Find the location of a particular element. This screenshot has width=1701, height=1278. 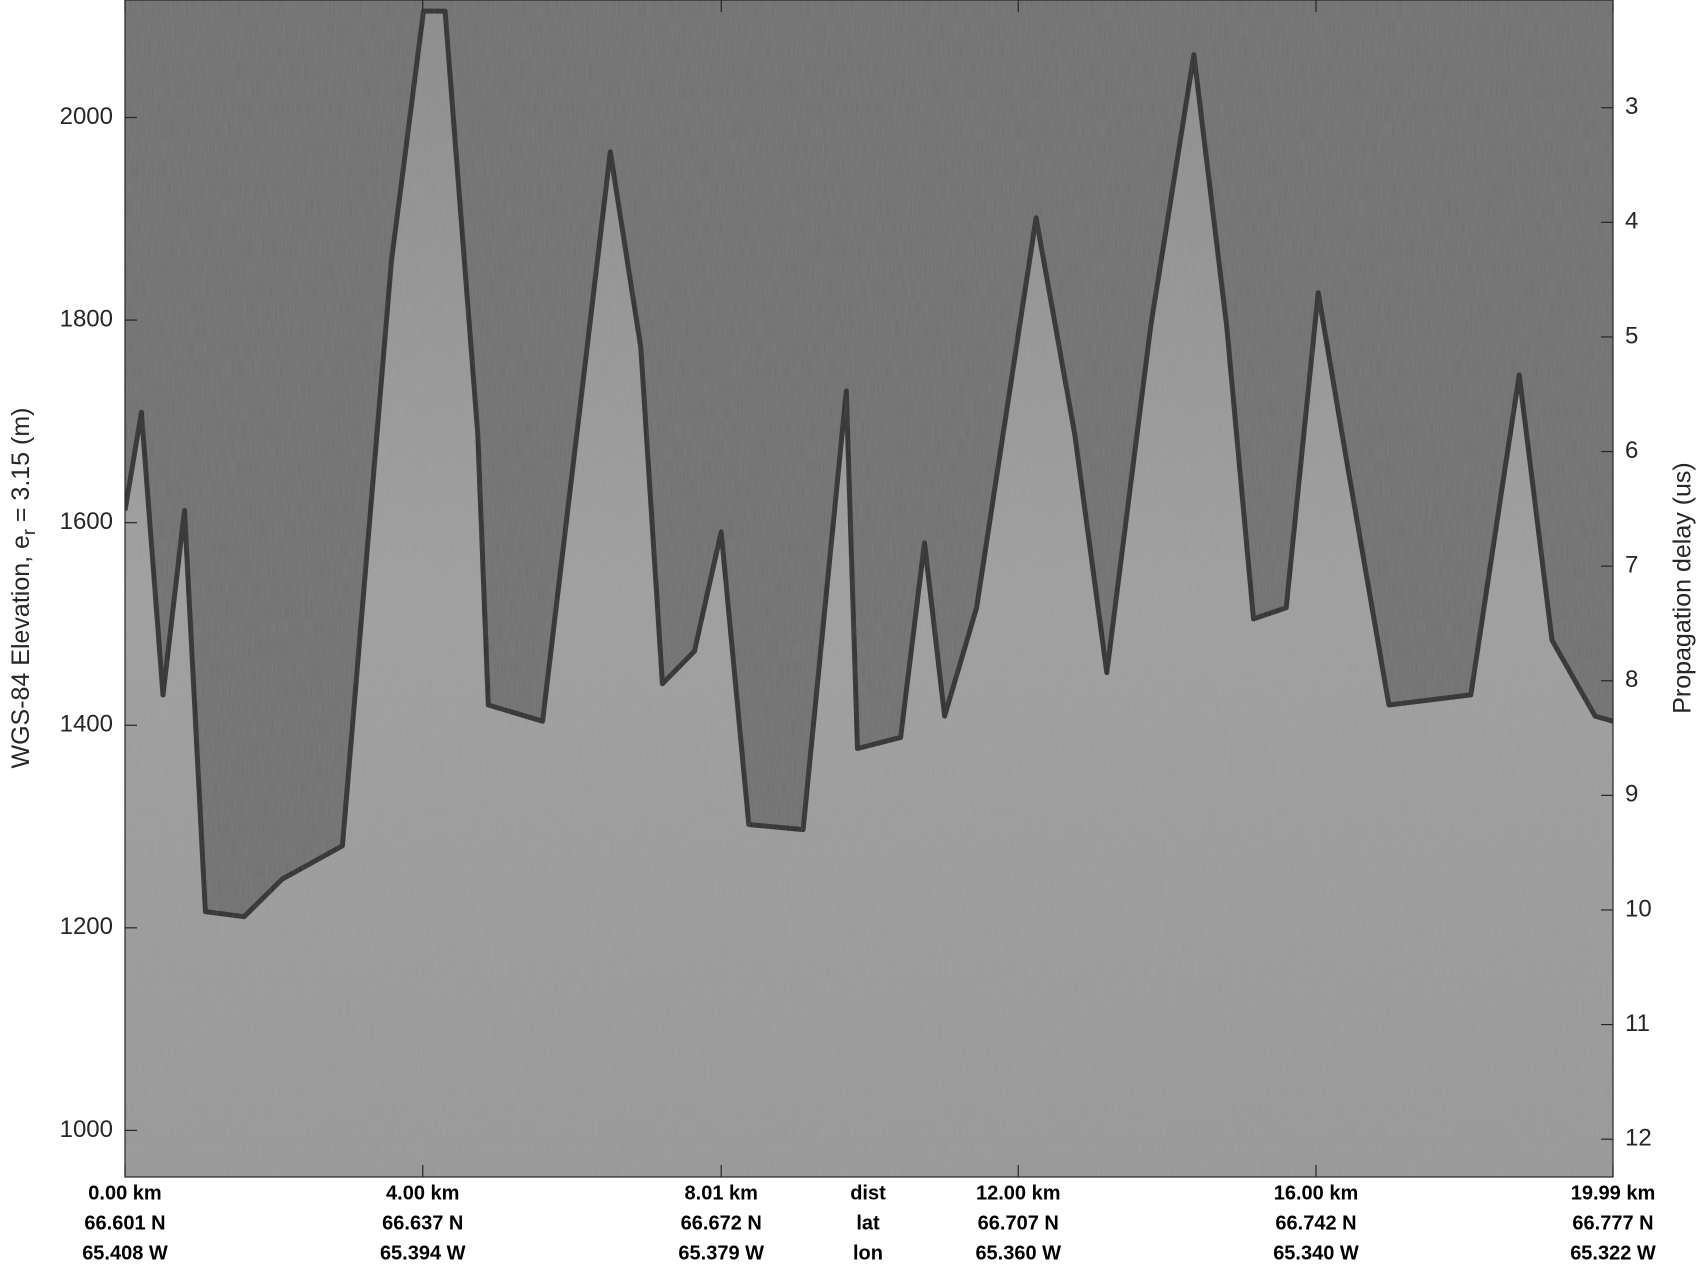

x-tick-label: 16.00 km is located at coordinates (1316, 1193).